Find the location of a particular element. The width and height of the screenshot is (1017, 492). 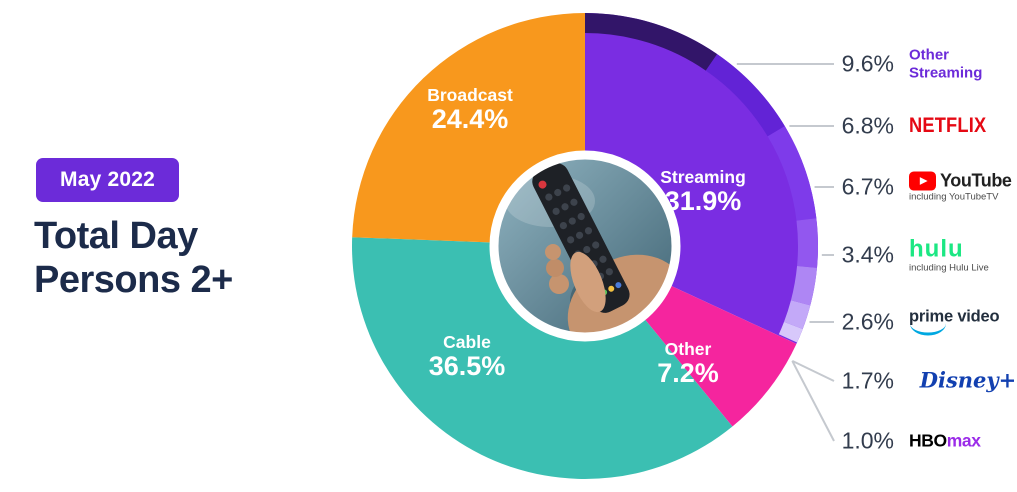

center-photo-remote-hand is located at coordinates (585, 246).